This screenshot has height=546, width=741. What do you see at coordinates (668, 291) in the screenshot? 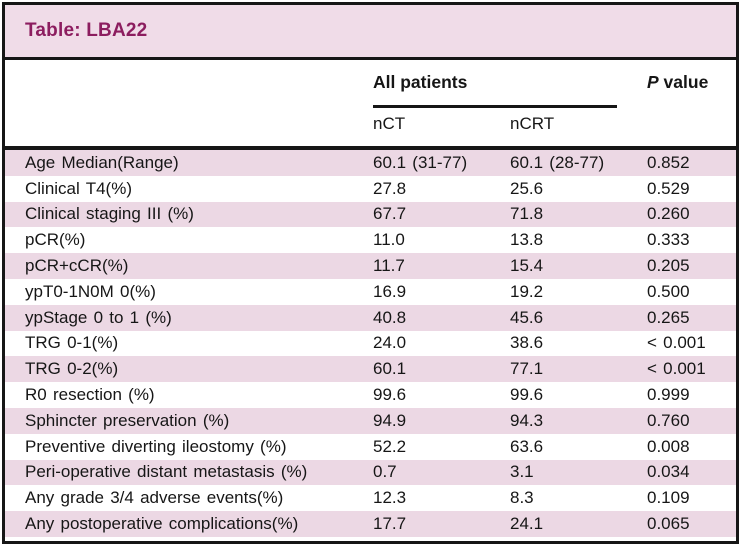
I see `cell-pvalue: 0.500` at bounding box center [668, 291].